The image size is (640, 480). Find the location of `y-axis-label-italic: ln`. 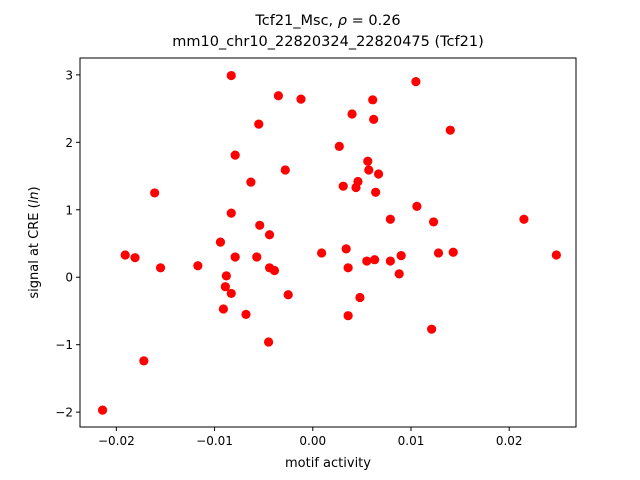

y-axis-label-italic: ln is located at coordinates (34, 197).